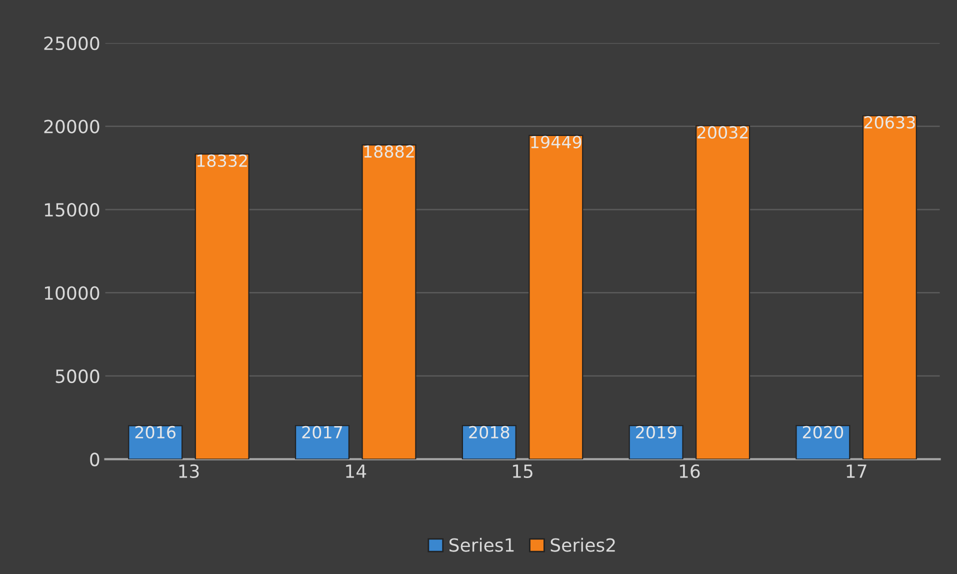  What do you see at coordinates (489, 432) in the screenshot?
I see `data-label: 2018` at bounding box center [489, 432].